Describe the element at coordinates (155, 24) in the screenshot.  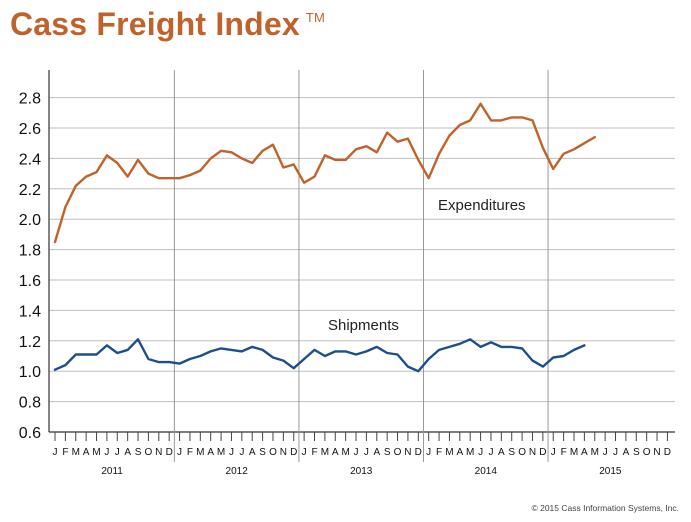
I see `chart-title-text: Cass Freight Index` at that location.